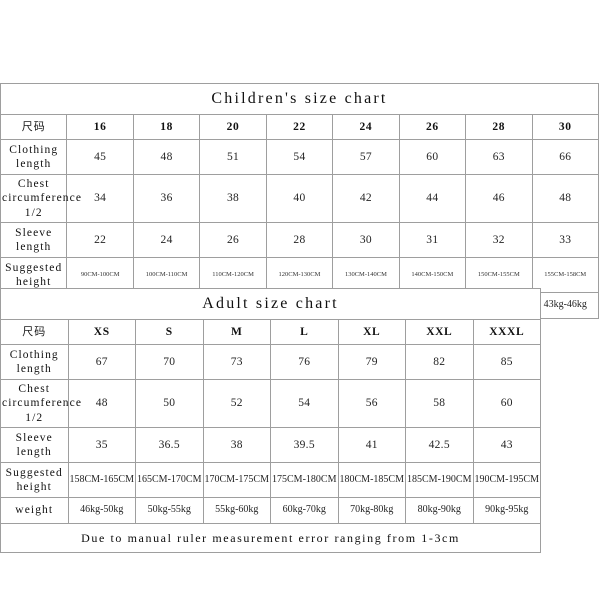 Image resolution: width=600 pixels, height=600 pixels. Describe the element at coordinates (371, 480) in the screenshot. I see `measurement-cell: 180CM-185CM` at that location.